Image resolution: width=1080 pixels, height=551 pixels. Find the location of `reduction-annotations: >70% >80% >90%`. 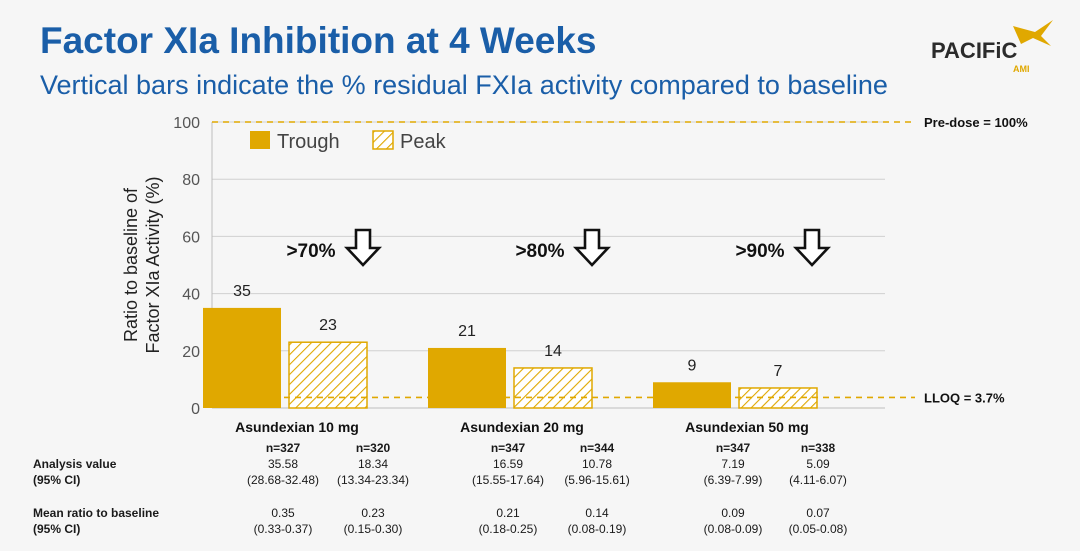

reduction-annotations: >70% >80% >90% is located at coordinates (558, 247).